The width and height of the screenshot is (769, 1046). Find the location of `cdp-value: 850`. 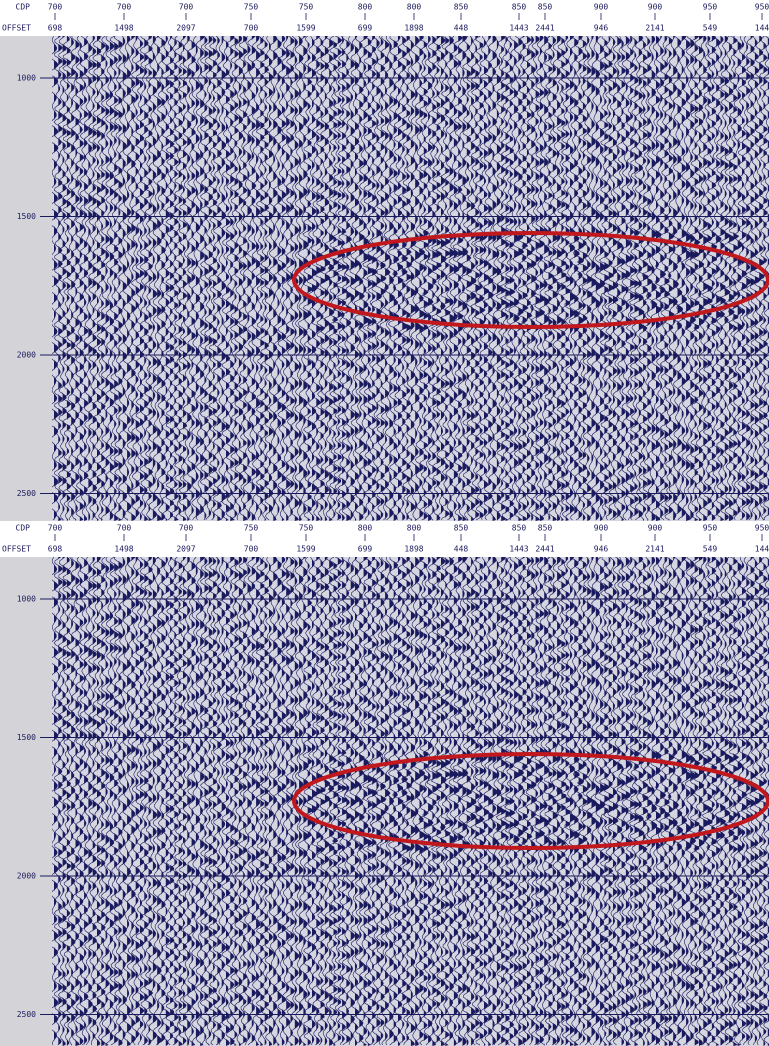

cdp-value: 850 is located at coordinates (545, 7).